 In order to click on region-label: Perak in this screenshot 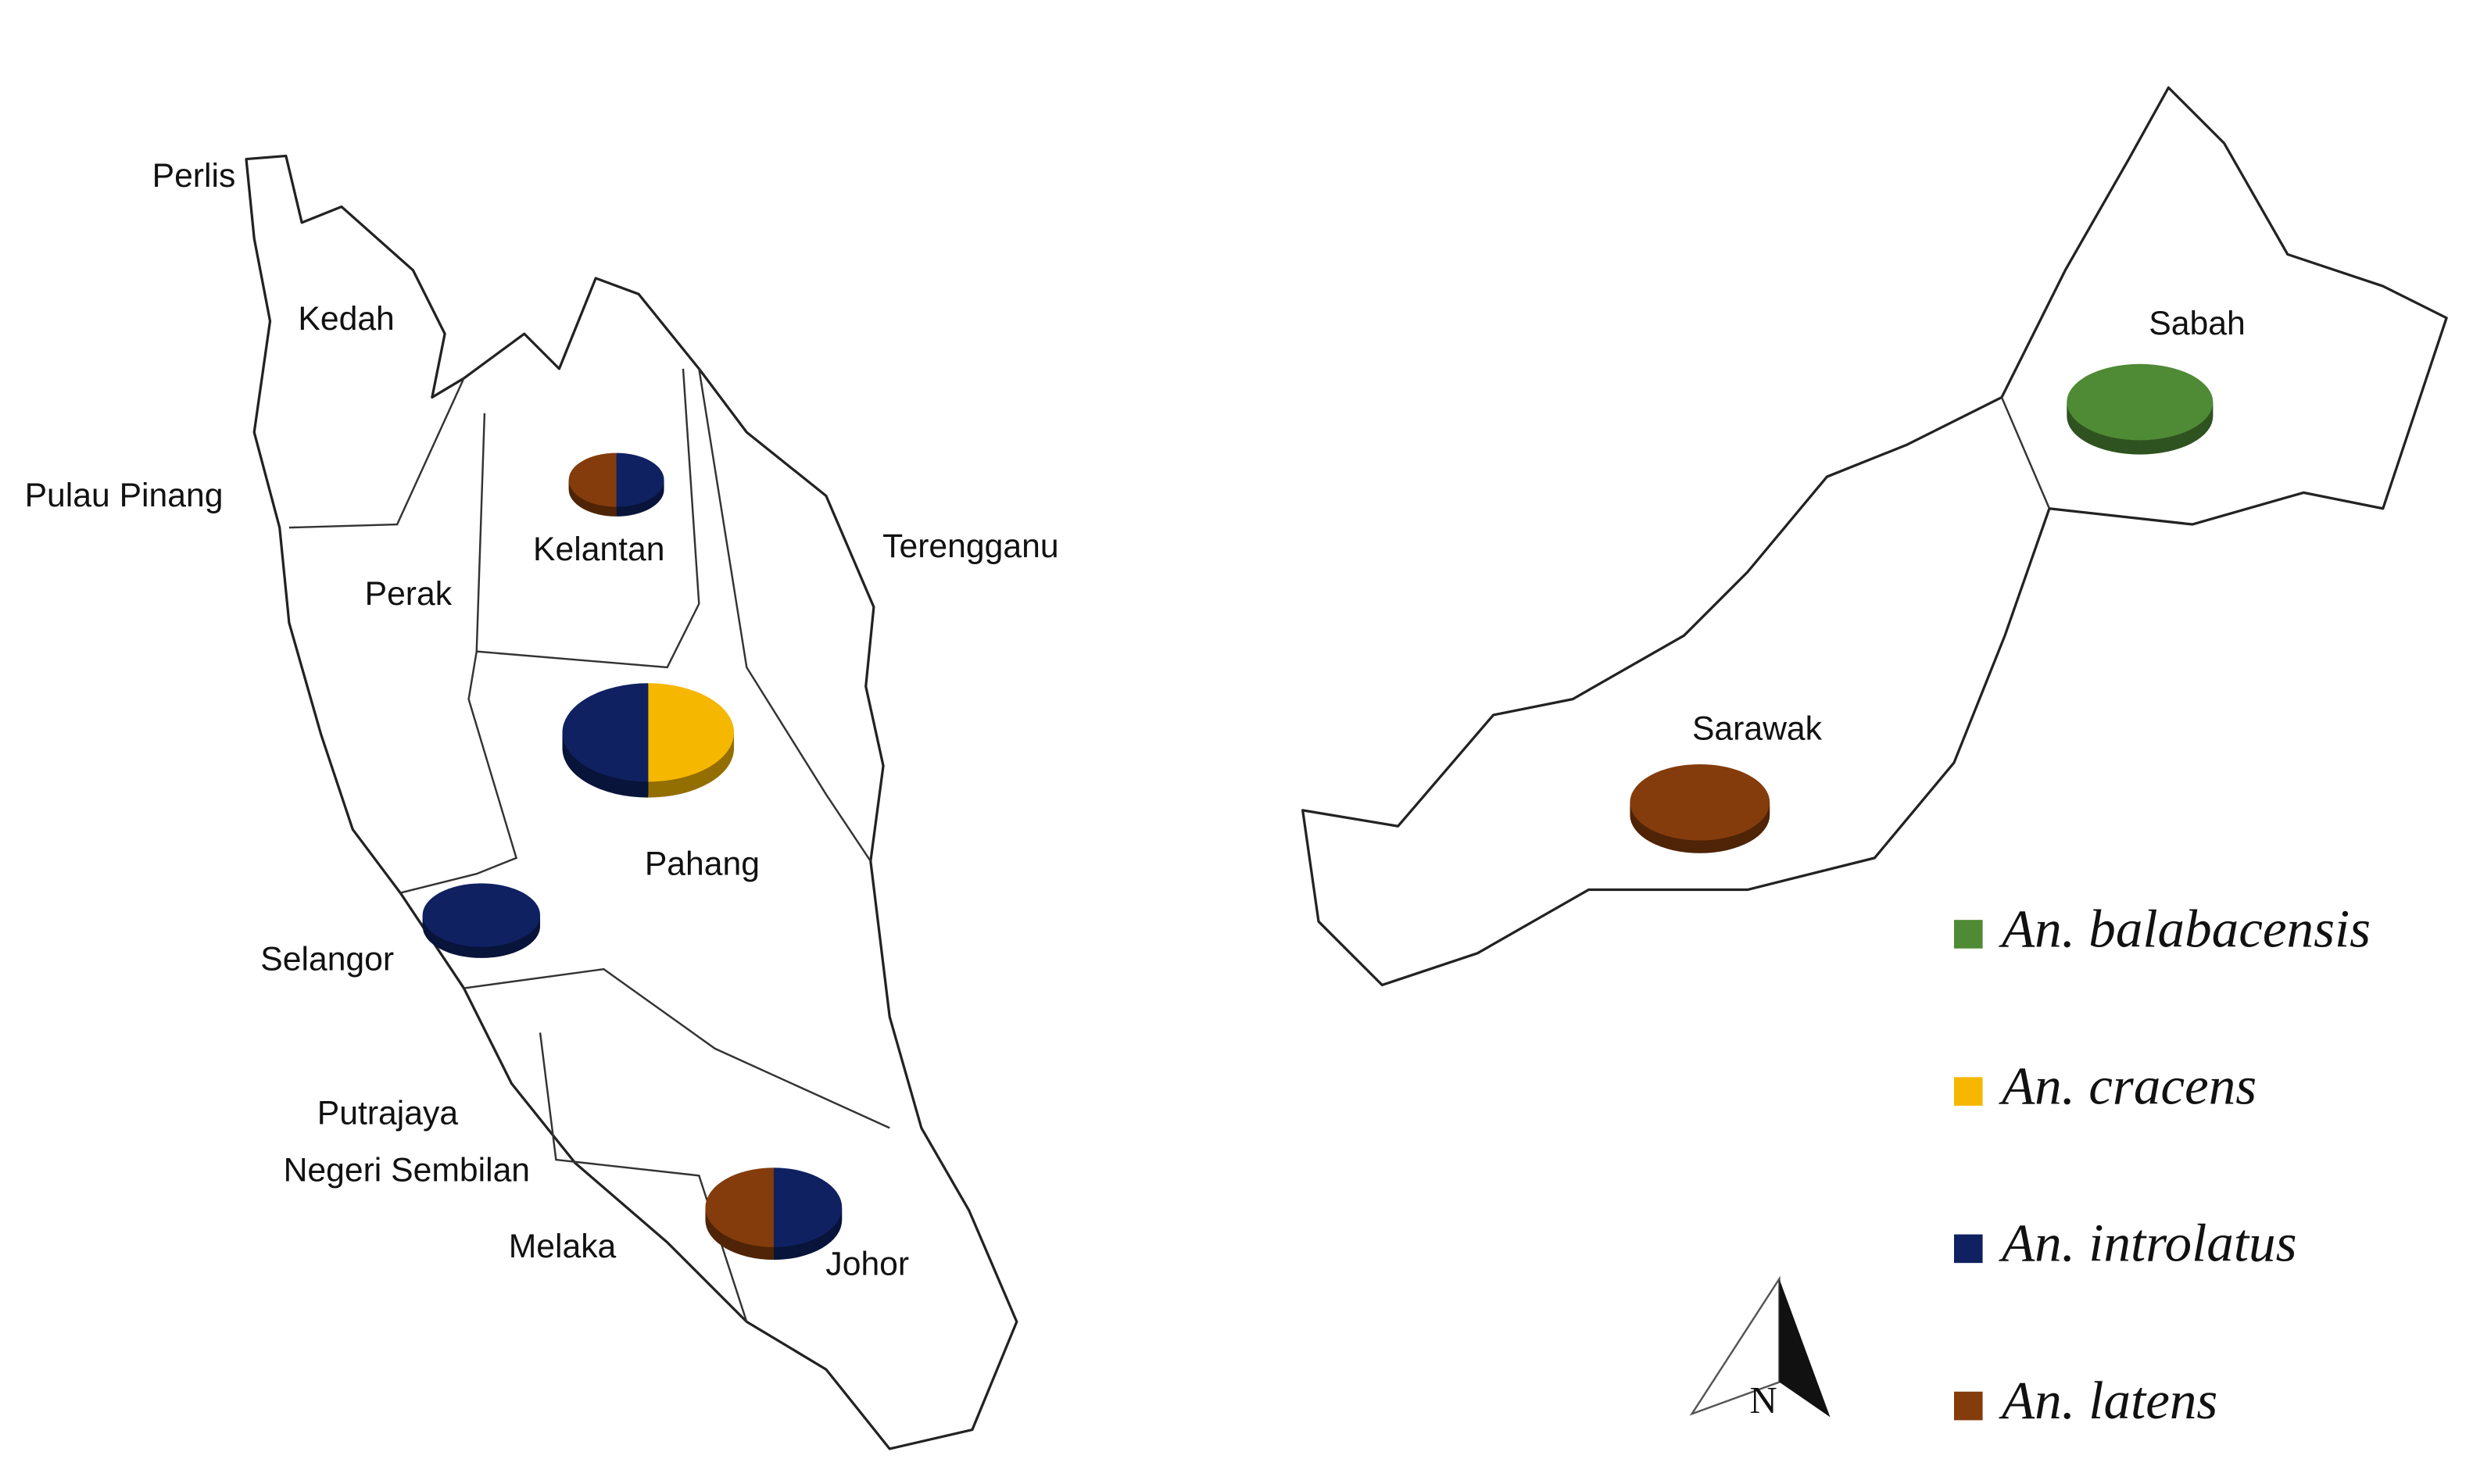, I will do `click(409, 594)`.